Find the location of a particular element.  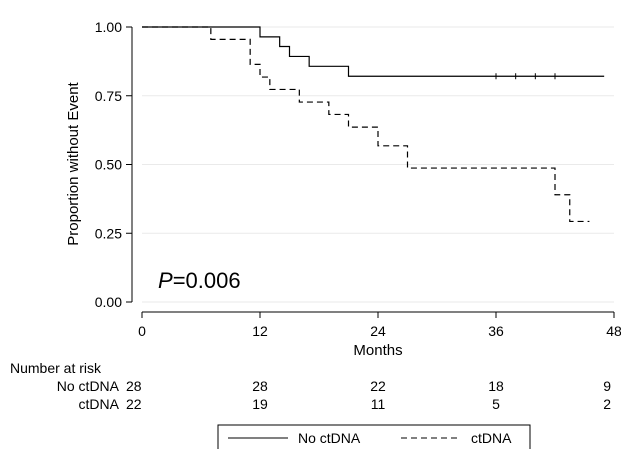

y-tick-label: 1.00 is located at coordinates (108, 27).